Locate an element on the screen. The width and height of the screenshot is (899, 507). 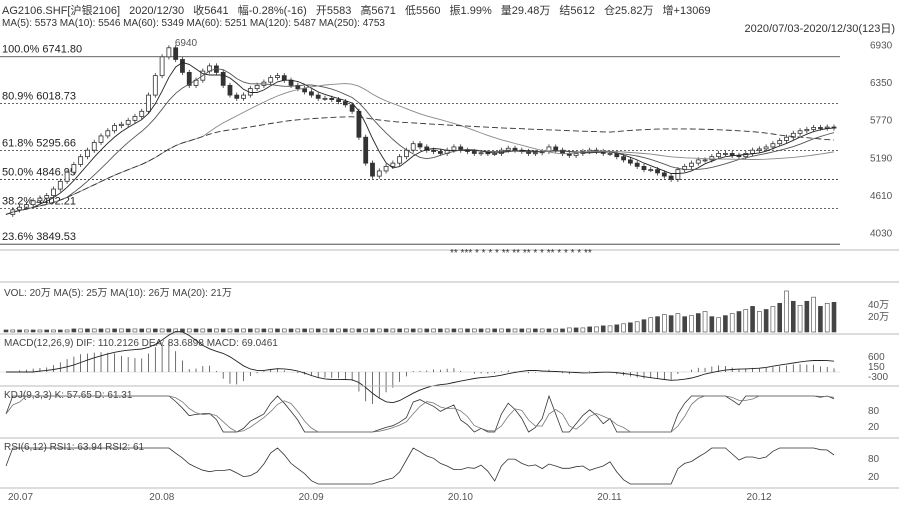
macd-axis-tick: -300 is located at coordinates (878, 377).